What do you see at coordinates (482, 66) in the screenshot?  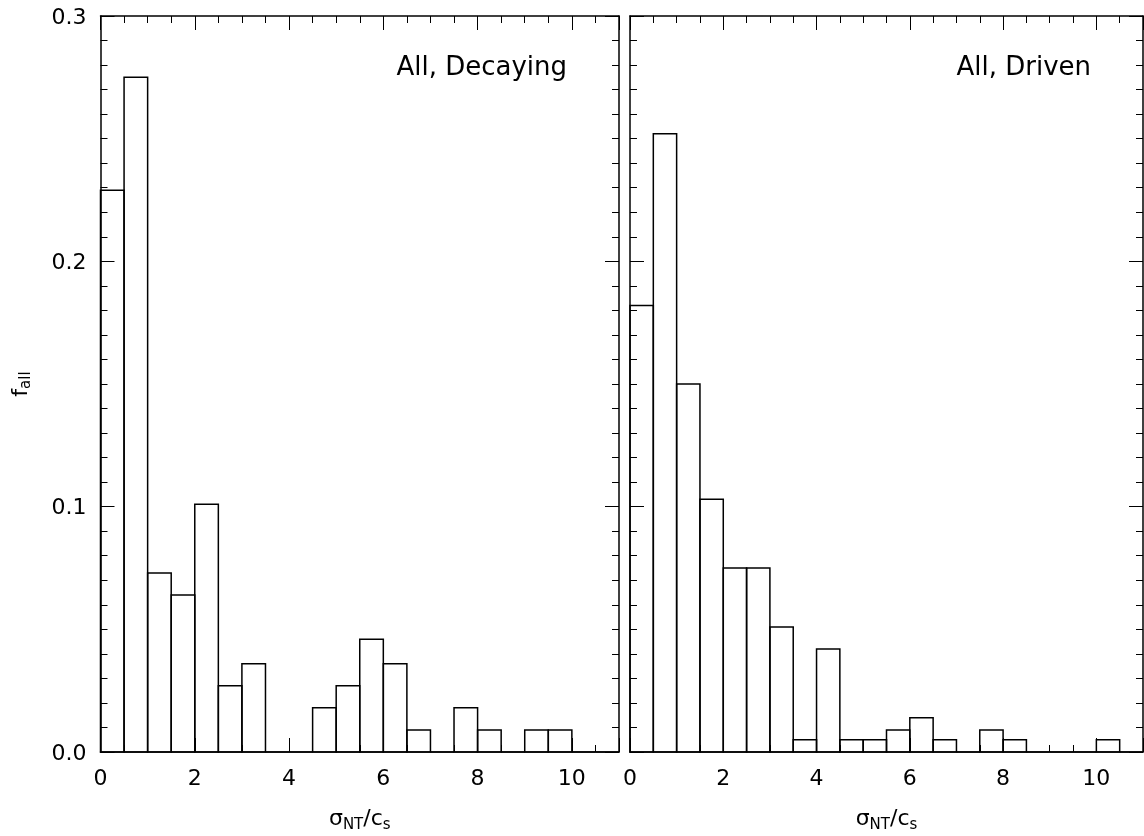 I see `text: All, Decaying` at bounding box center [482, 66].